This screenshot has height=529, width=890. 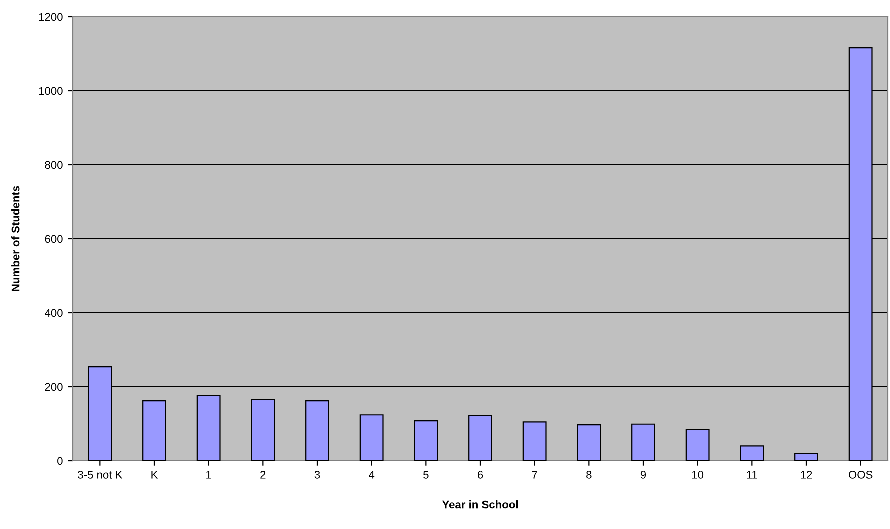 I want to click on x-tick-label: 3-5 not K, so click(x=100, y=475).